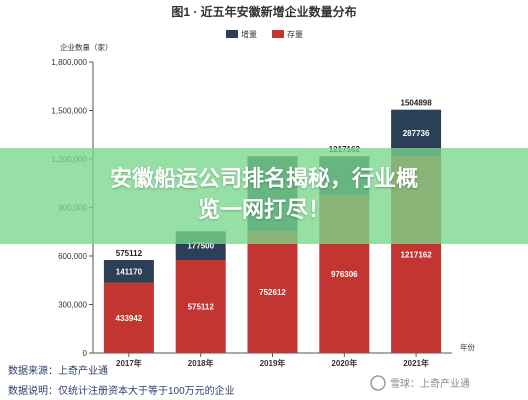 Image resolution: width=528 pixels, height=400 pixels. Describe the element at coordinates (263, 210) in the screenshot. I see `overlay-headline-line-2: 览一网打尽！` at that location.